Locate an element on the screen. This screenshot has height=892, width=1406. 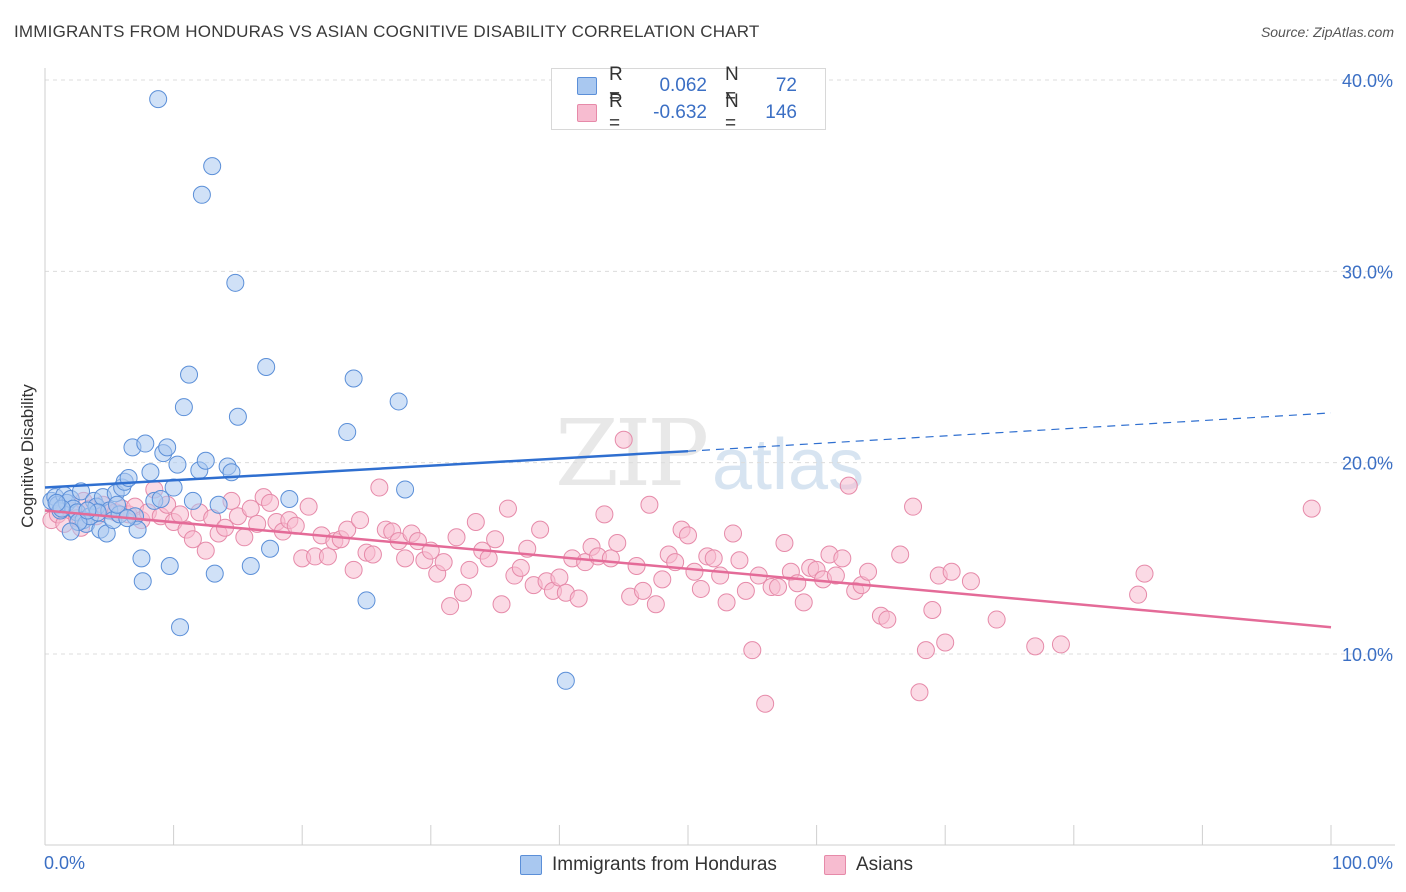
legend-swatch-blue is located at coordinates (587, 86).